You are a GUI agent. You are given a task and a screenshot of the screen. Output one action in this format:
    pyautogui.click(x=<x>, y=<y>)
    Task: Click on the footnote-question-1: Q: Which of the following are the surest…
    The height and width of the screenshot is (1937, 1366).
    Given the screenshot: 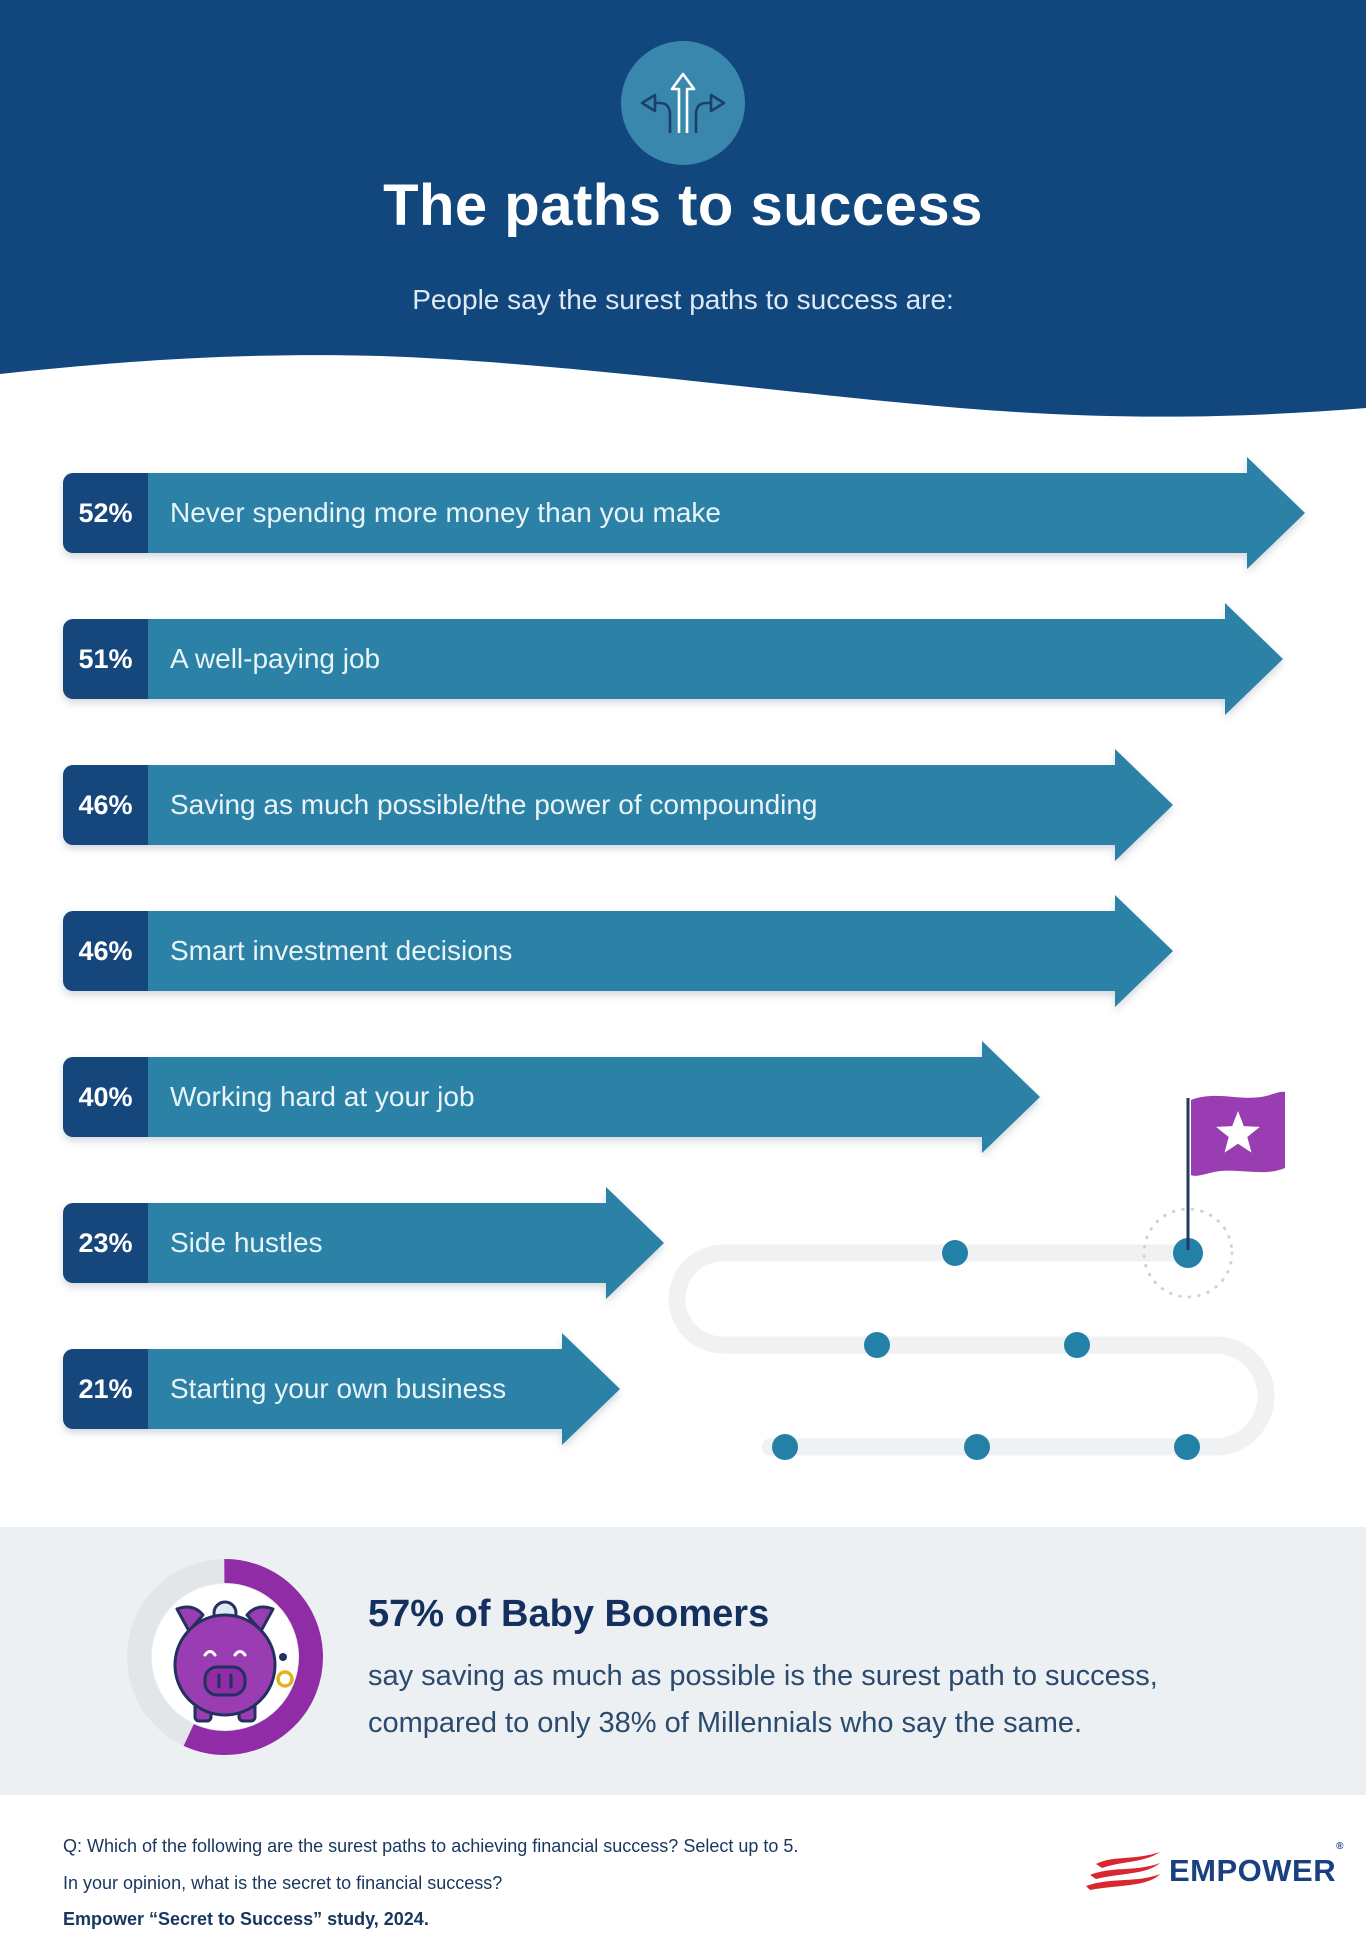 What is the action you would take?
    pyautogui.click(x=431, y=1846)
    